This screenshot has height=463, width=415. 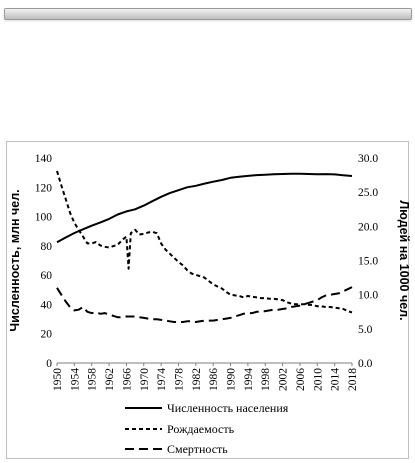 I want to click on y-left-tick-label: 140, so click(x=44, y=159).